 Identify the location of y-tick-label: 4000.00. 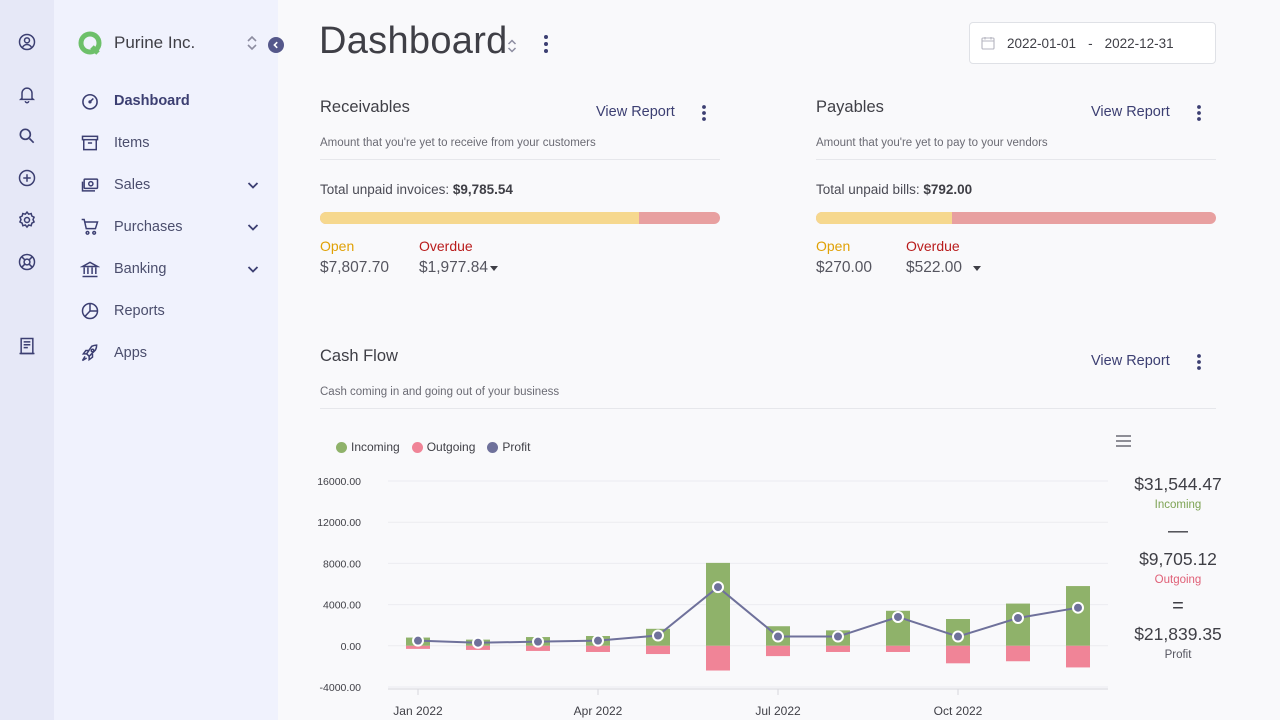
(342, 606).